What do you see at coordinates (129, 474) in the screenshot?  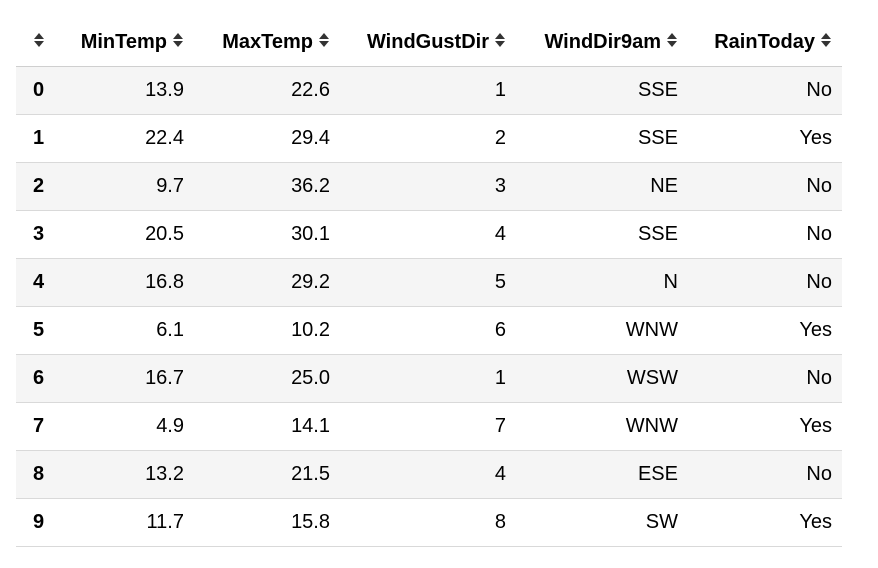 I see `table-cell: 13.2` at bounding box center [129, 474].